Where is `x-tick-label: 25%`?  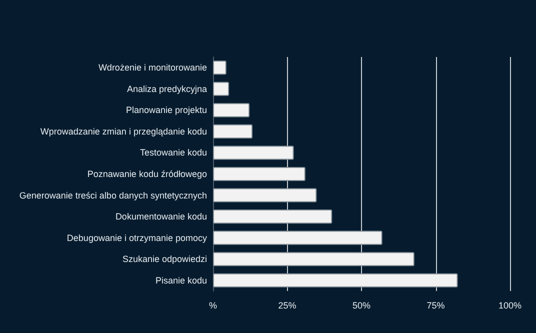 x-tick-label: 25% is located at coordinates (287, 305).